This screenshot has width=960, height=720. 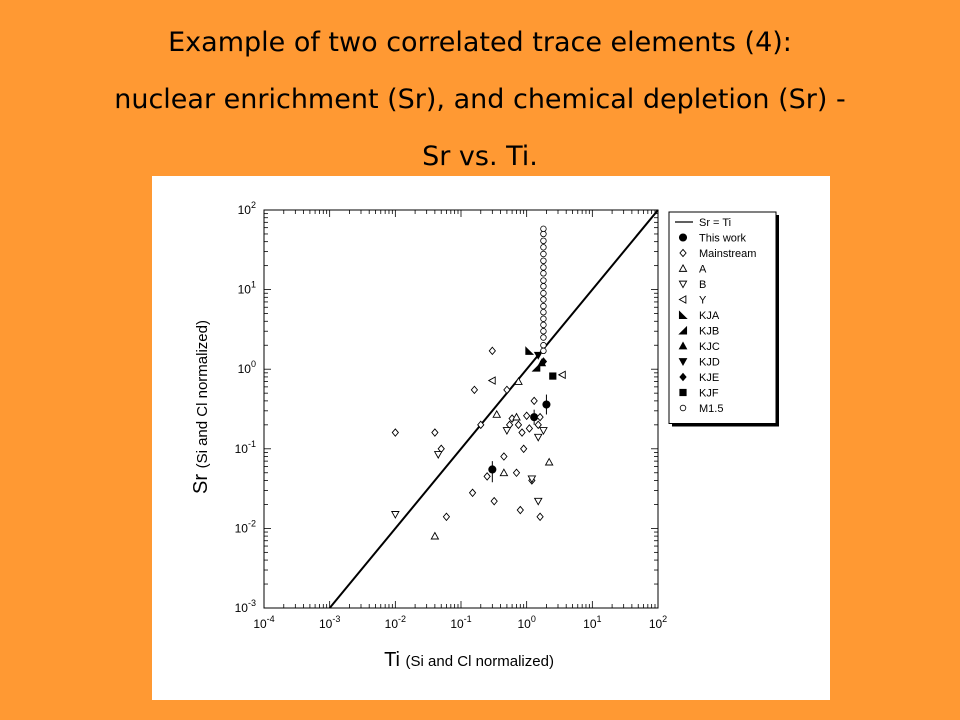 I want to click on x-tick-label: 10², so click(x=658, y=622).